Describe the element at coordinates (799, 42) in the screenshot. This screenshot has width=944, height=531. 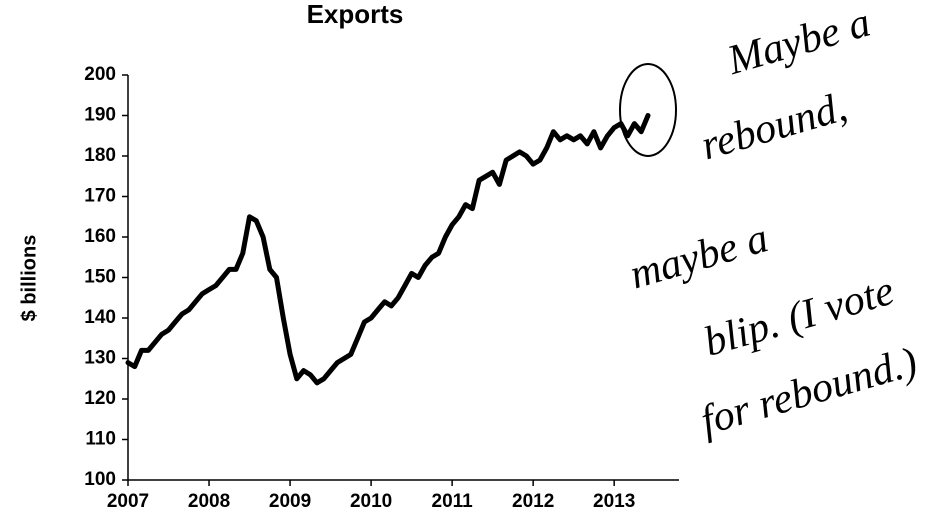
I see `annotation-line: Maybe a` at that location.